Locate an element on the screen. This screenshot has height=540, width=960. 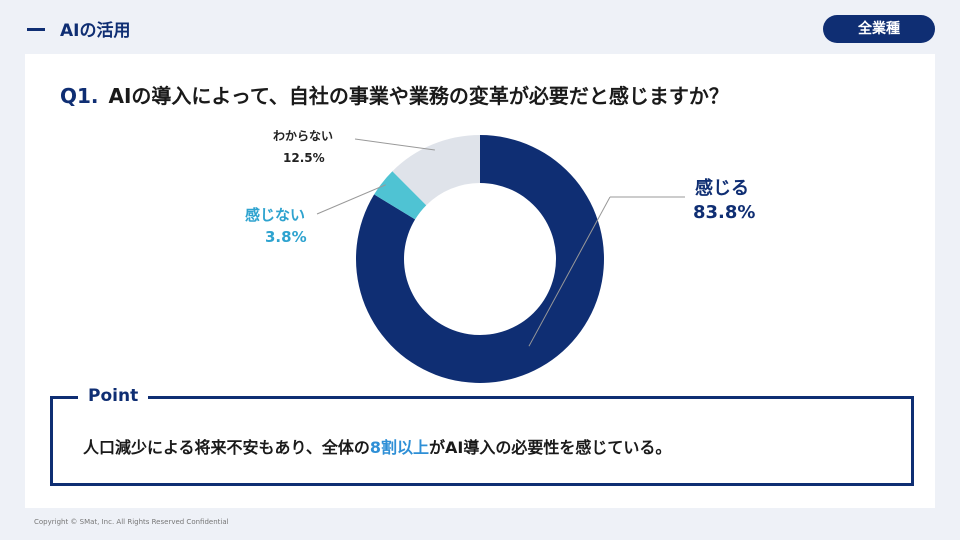
slice-label-yes: 感じる is located at coordinates (722, 188).